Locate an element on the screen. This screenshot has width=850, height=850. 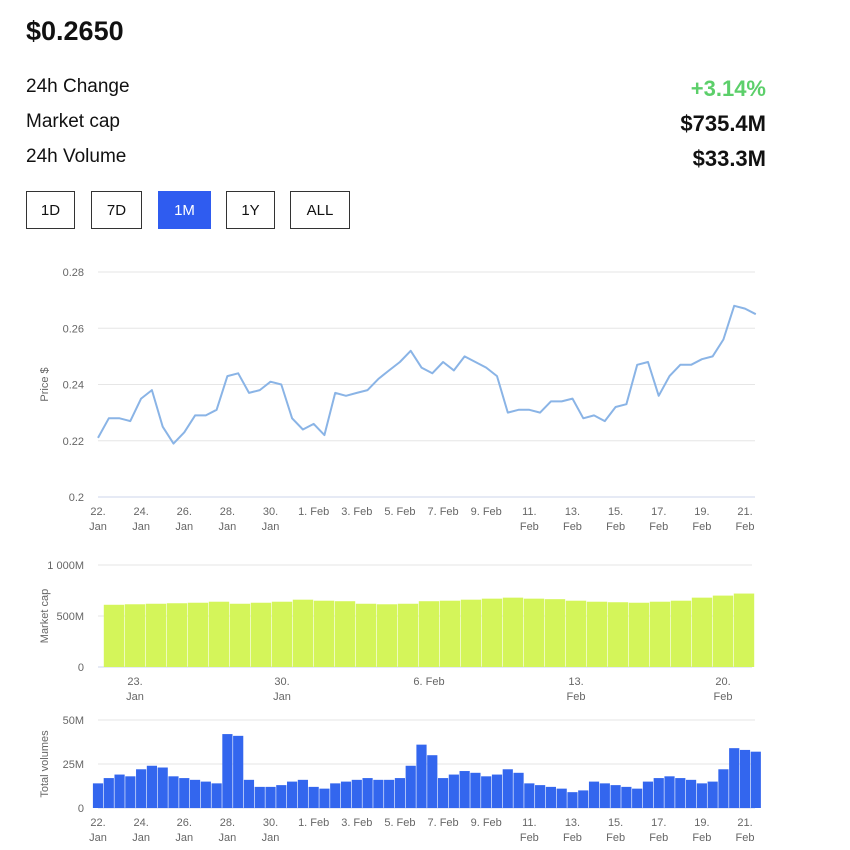
range-button: 1M is located at coordinates (184, 210).